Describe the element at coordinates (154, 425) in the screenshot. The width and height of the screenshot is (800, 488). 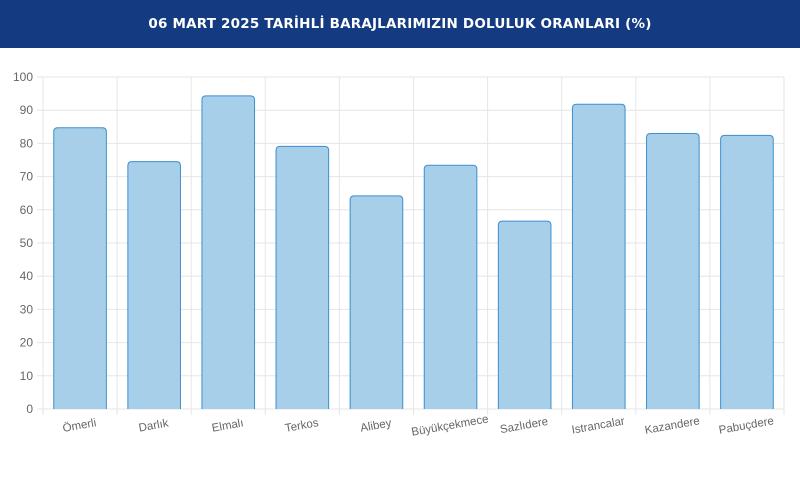
I see `x-tick-label: Darlık` at that location.